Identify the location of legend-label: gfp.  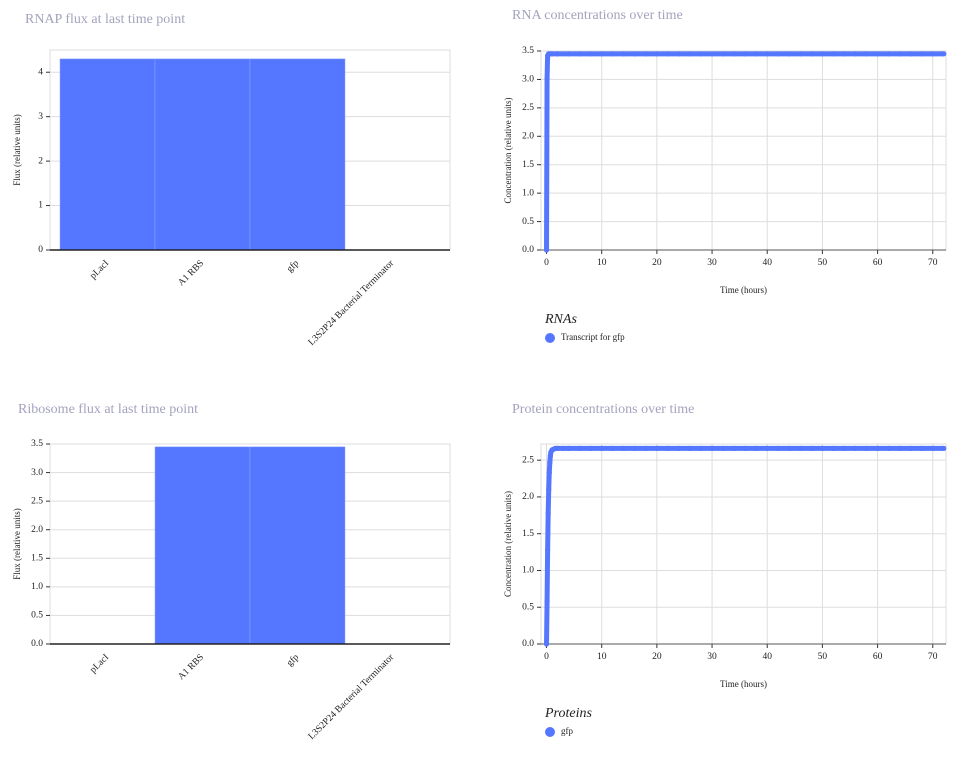
(567, 731).